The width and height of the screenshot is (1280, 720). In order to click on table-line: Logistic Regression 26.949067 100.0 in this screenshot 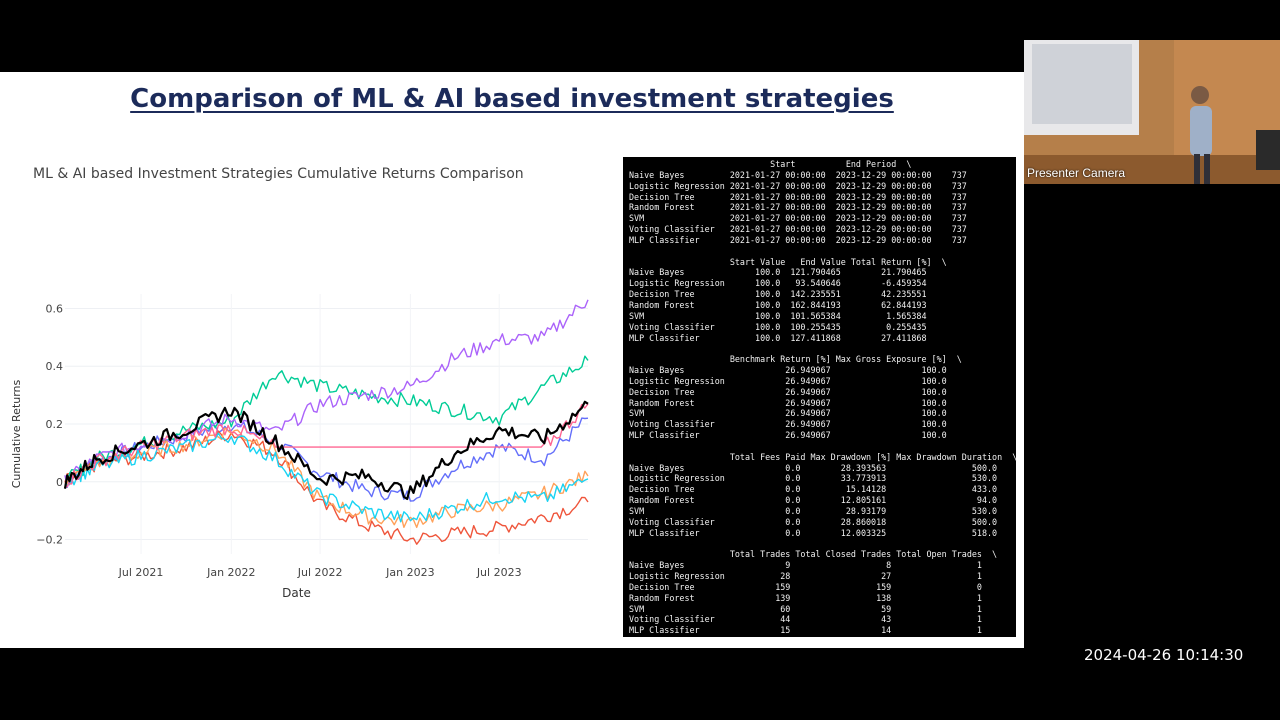, I will do `click(788, 380)`.